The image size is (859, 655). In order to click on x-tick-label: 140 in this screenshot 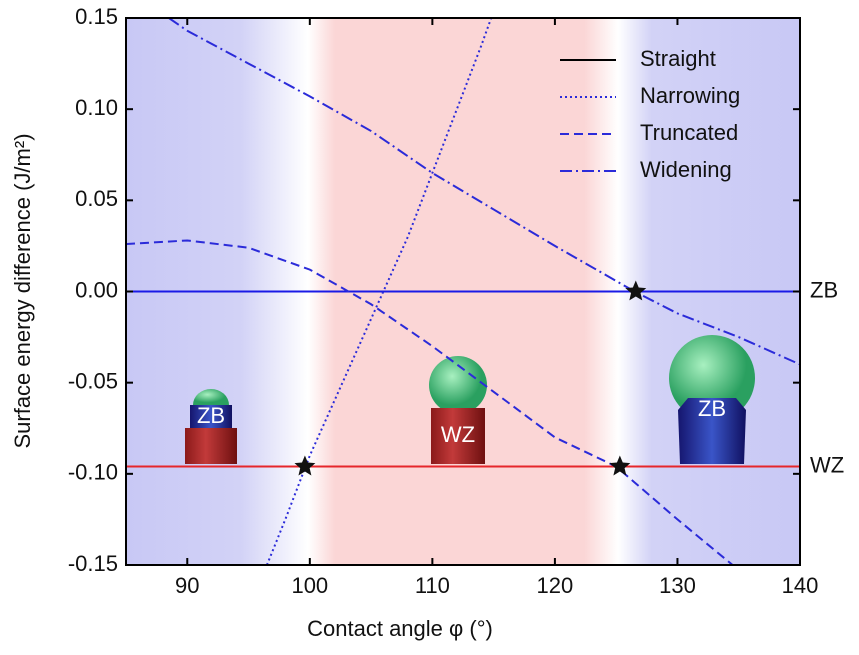, I will do `click(800, 585)`.